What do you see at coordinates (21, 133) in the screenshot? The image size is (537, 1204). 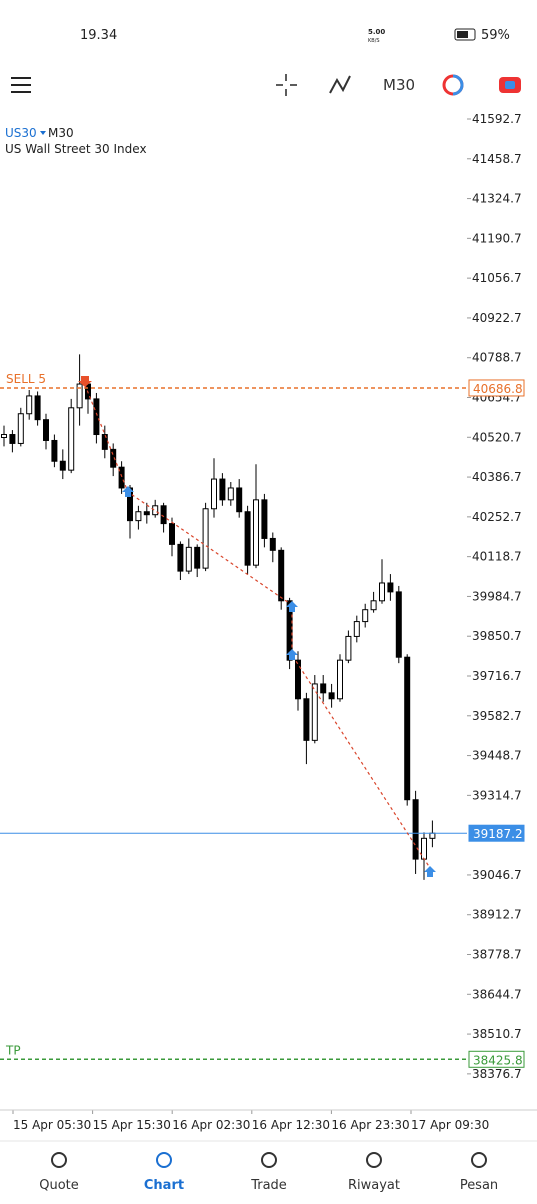 I see `symbol: US30` at bounding box center [21, 133].